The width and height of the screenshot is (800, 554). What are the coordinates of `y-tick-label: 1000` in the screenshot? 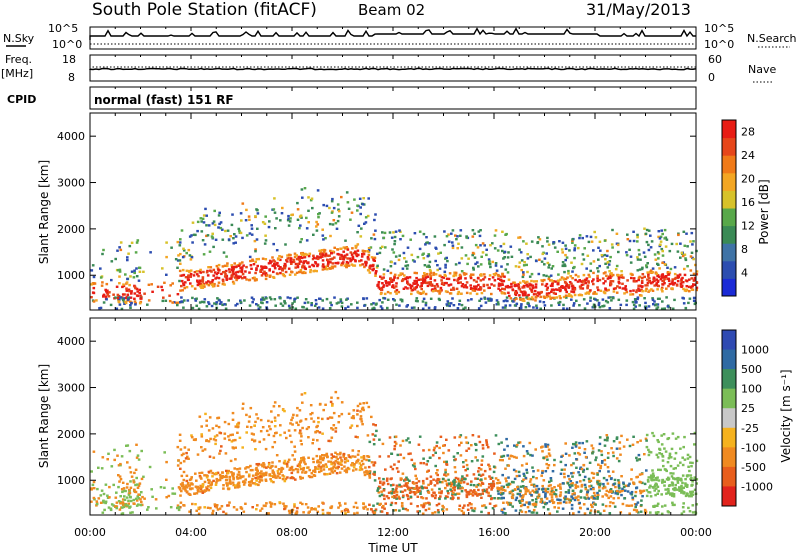 It's located at (71, 480).